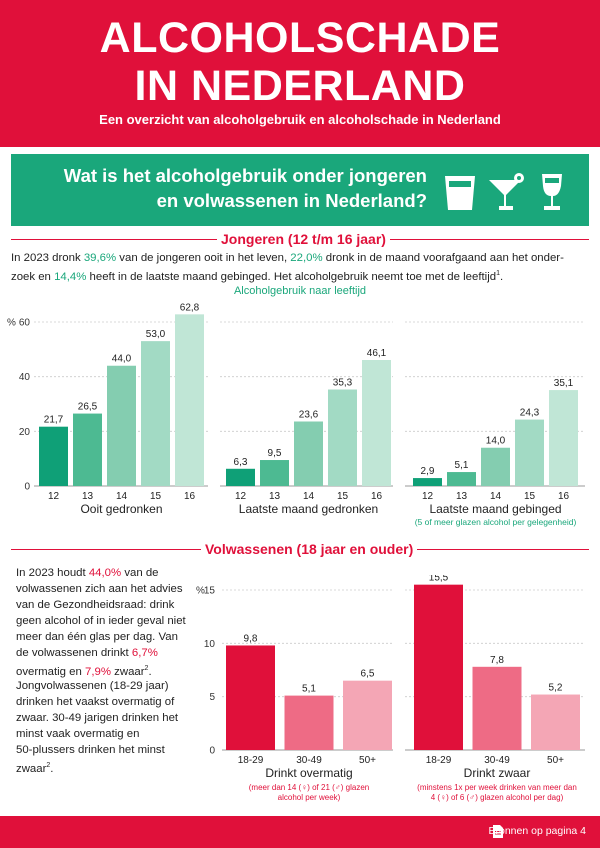 The width and height of the screenshot is (600, 848). What do you see at coordinates (428, 471) in the screenshot?
I see `bar-value-label: 2,9` at bounding box center [428, 471].